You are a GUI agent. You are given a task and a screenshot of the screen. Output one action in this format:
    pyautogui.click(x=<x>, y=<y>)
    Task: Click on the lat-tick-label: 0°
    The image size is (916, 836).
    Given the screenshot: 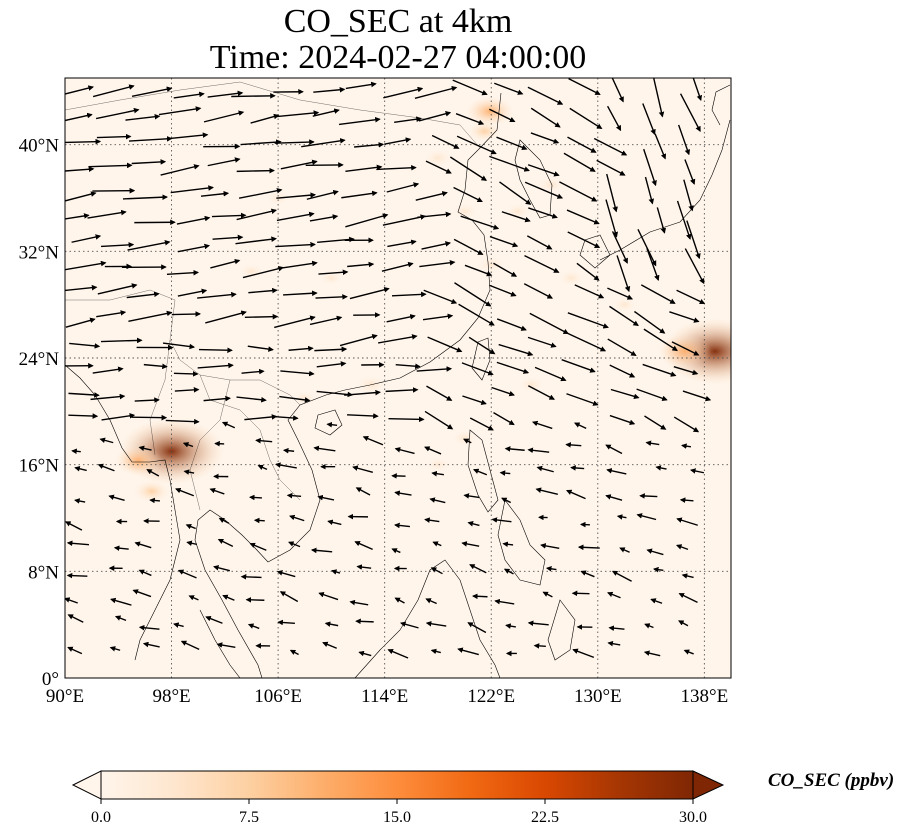 What is the action you would take?
    pyautogui.click(x=50, y=679)
    